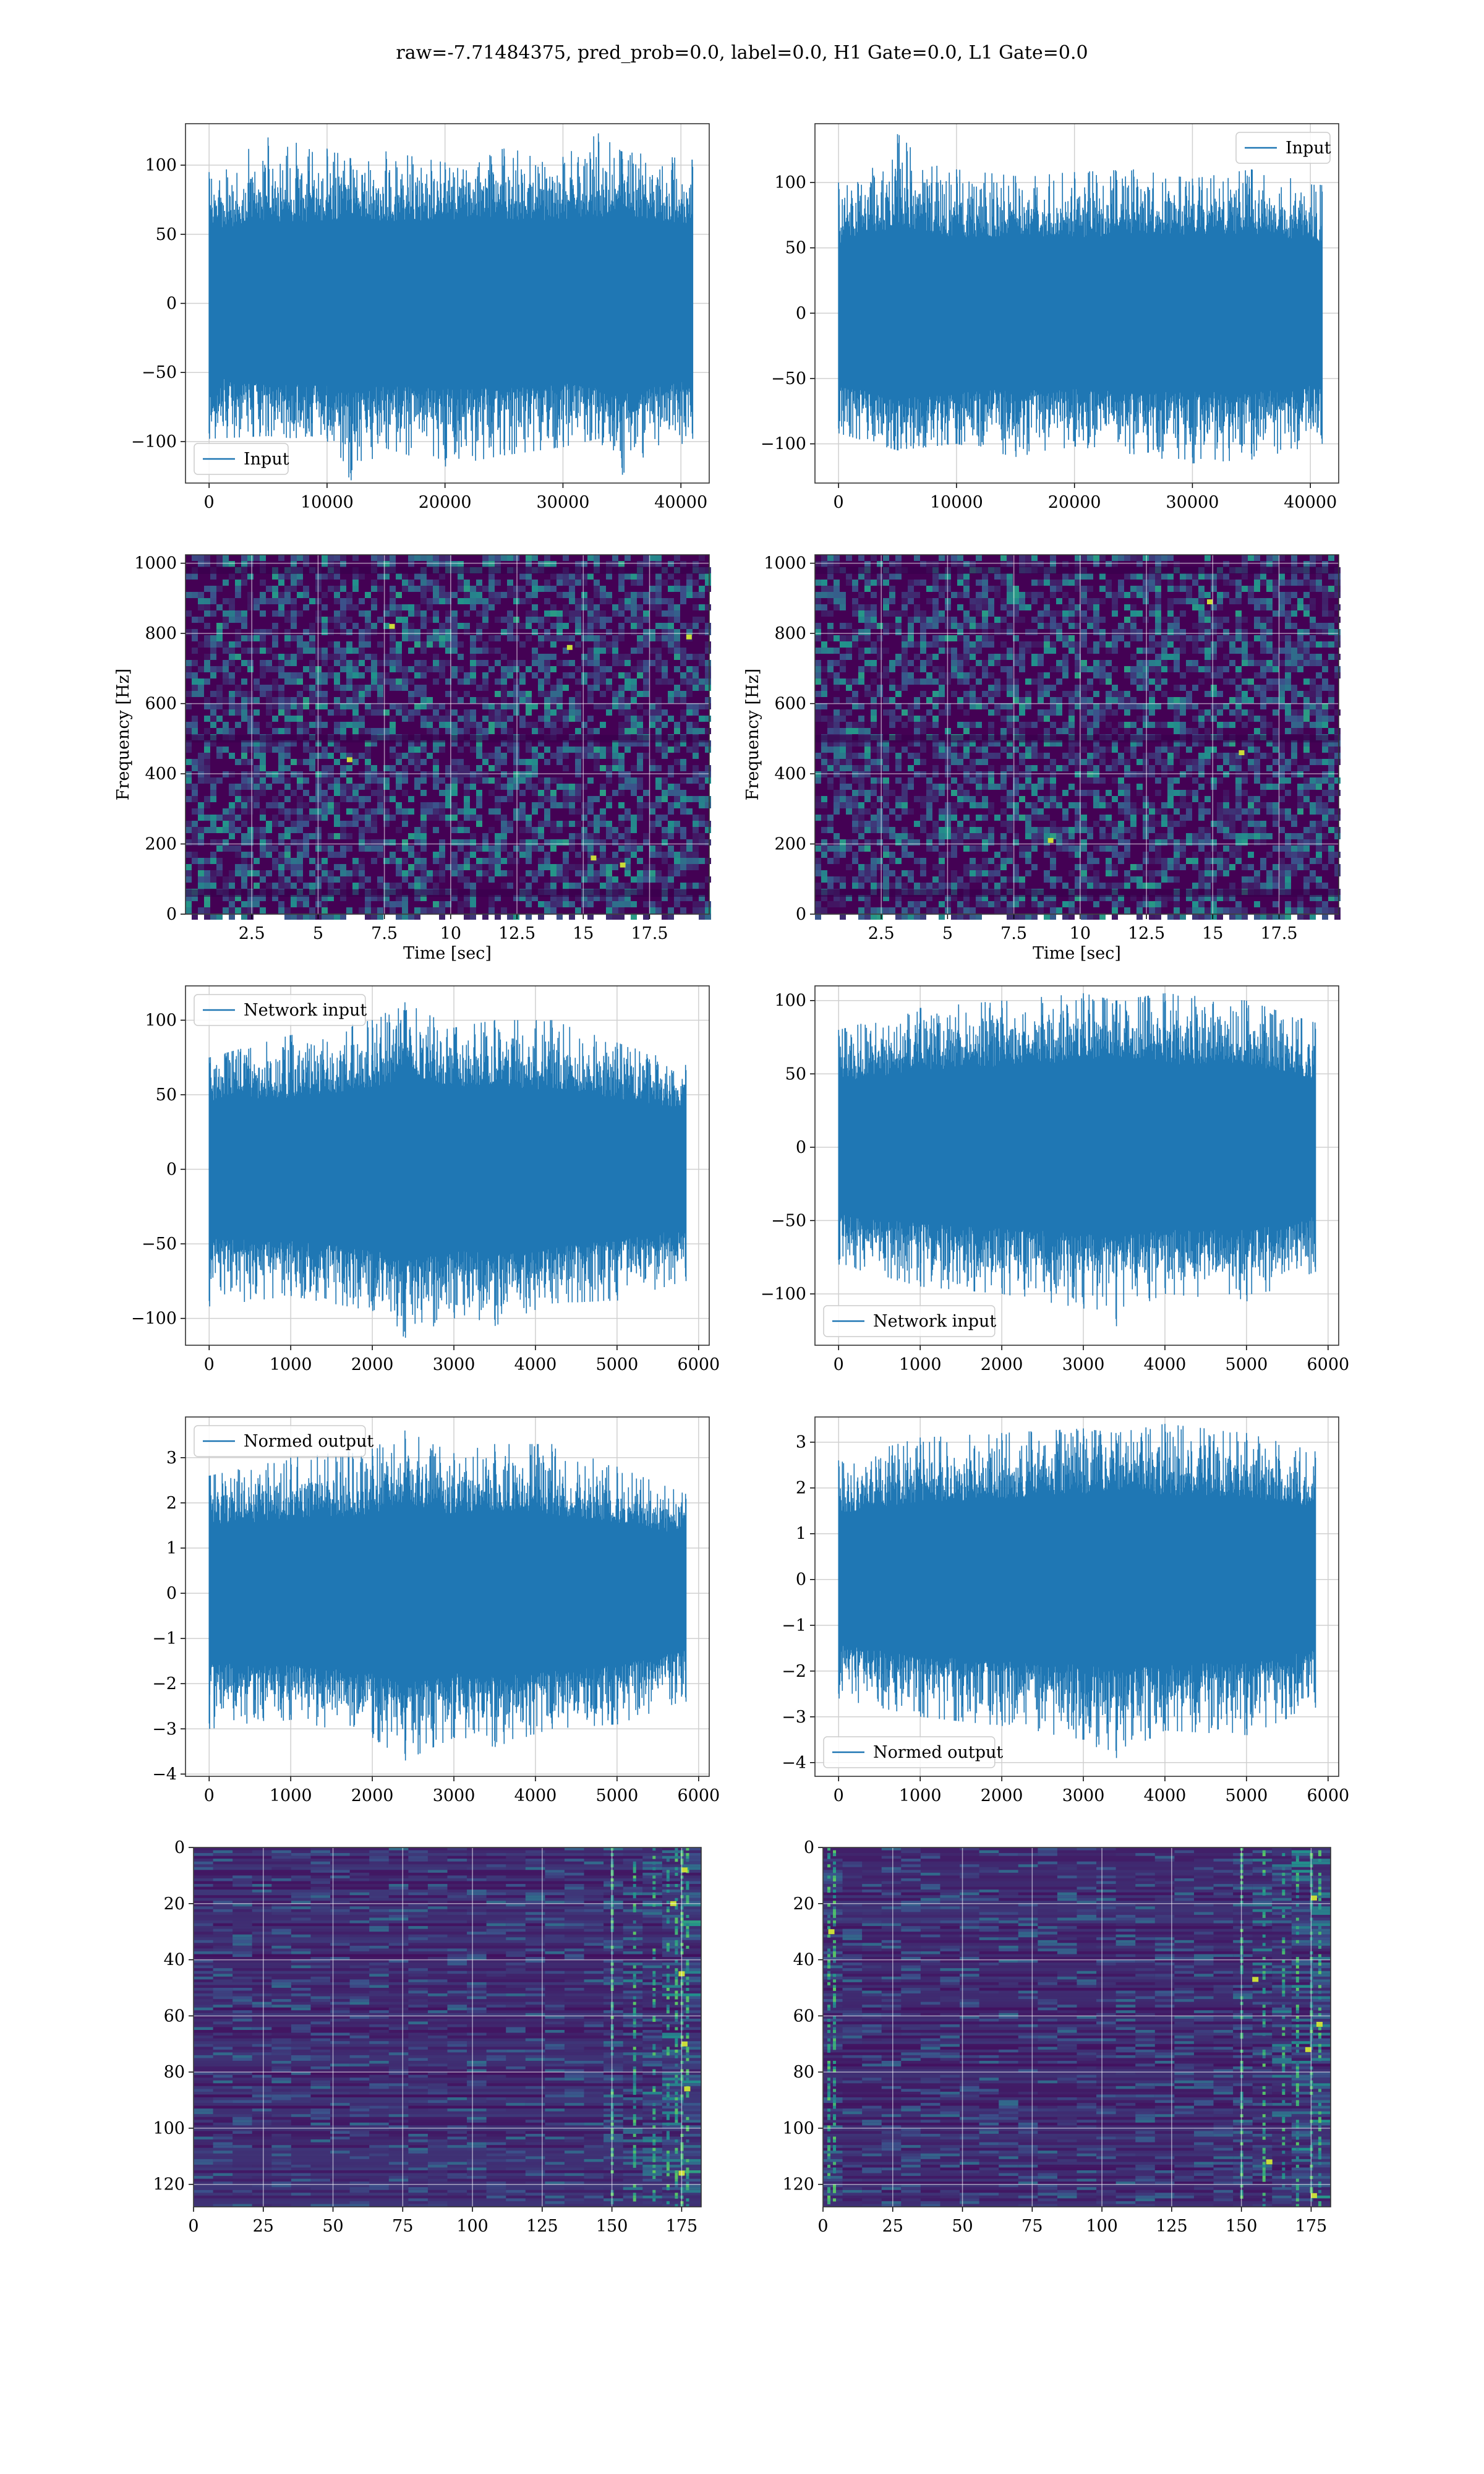 This screenshot has width=1484, height=2474. I want to click on series-line, so click(451, 307).